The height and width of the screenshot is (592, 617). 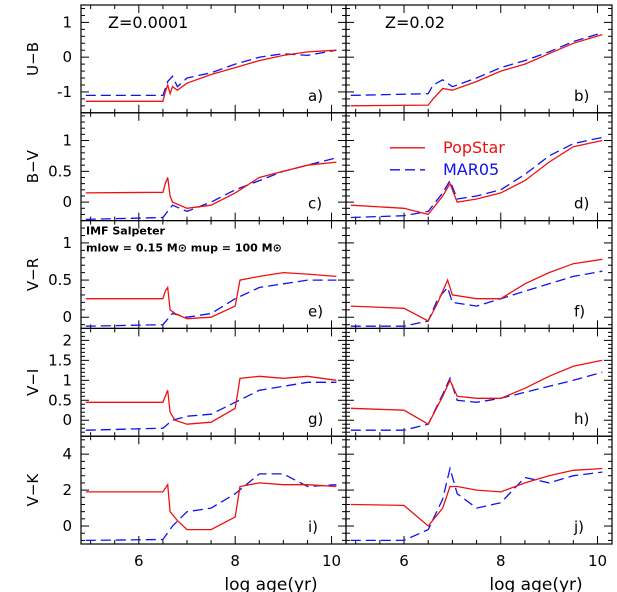 I want to click on panel-g, so click(x=213, y=382).